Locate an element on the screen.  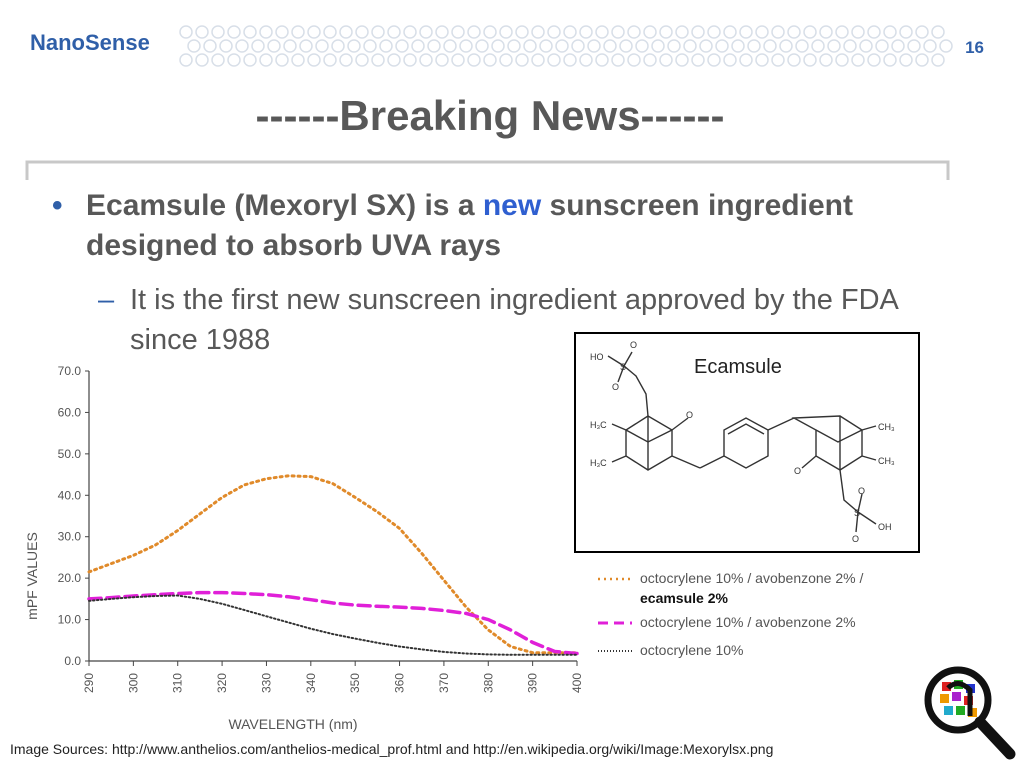
label-o-ketone-right: O is located at coordinates (797, 471).